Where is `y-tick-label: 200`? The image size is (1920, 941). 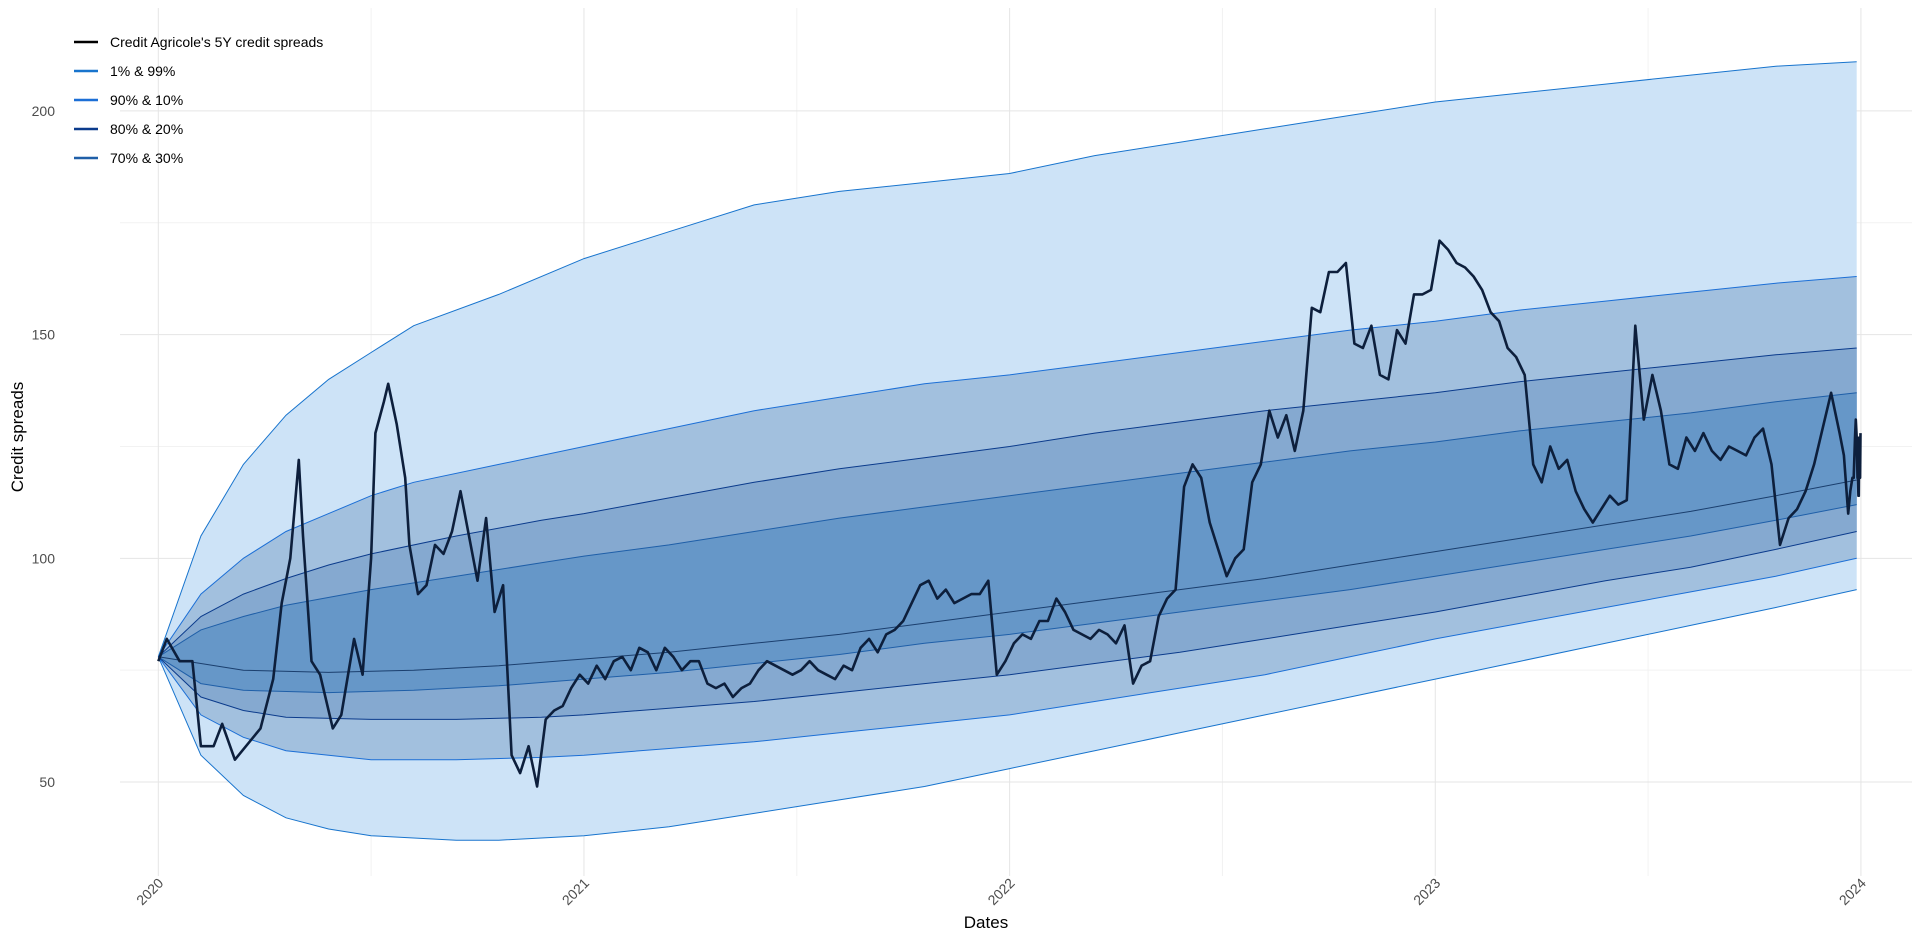 y-tick-label: 200 is located at coordinates (44, 111).